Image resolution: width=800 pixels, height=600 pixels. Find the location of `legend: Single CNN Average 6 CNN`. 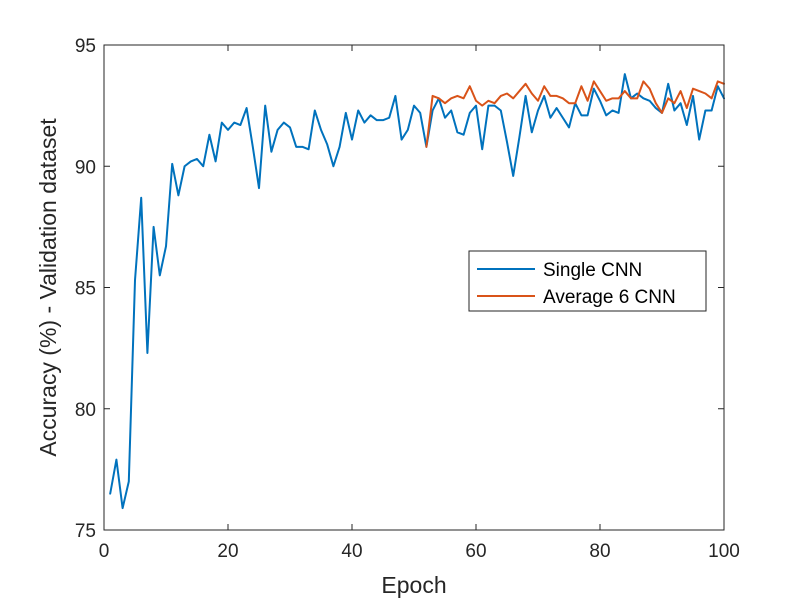

legend: Single CNN Average 6 CNN is located at coordinates (587, 281).